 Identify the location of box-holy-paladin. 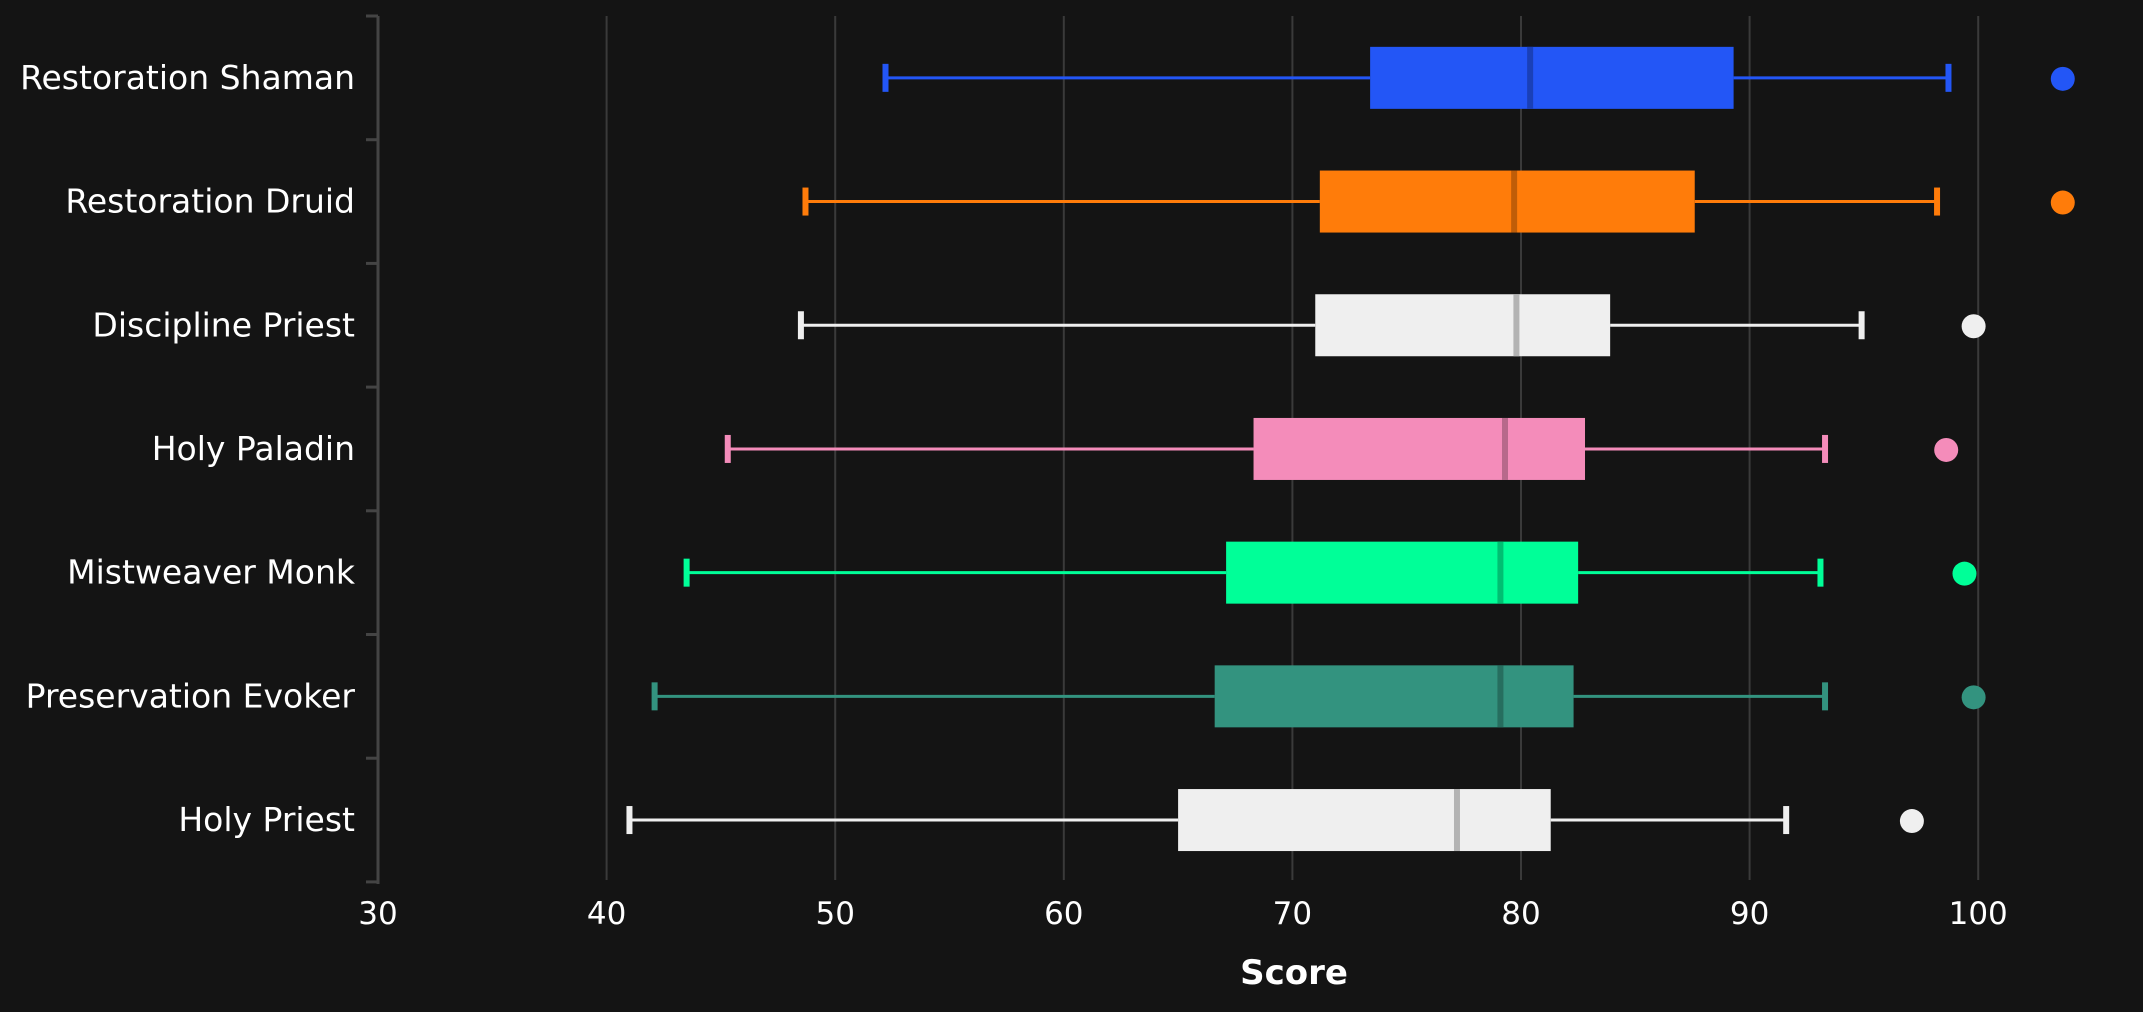
(1341, 448).